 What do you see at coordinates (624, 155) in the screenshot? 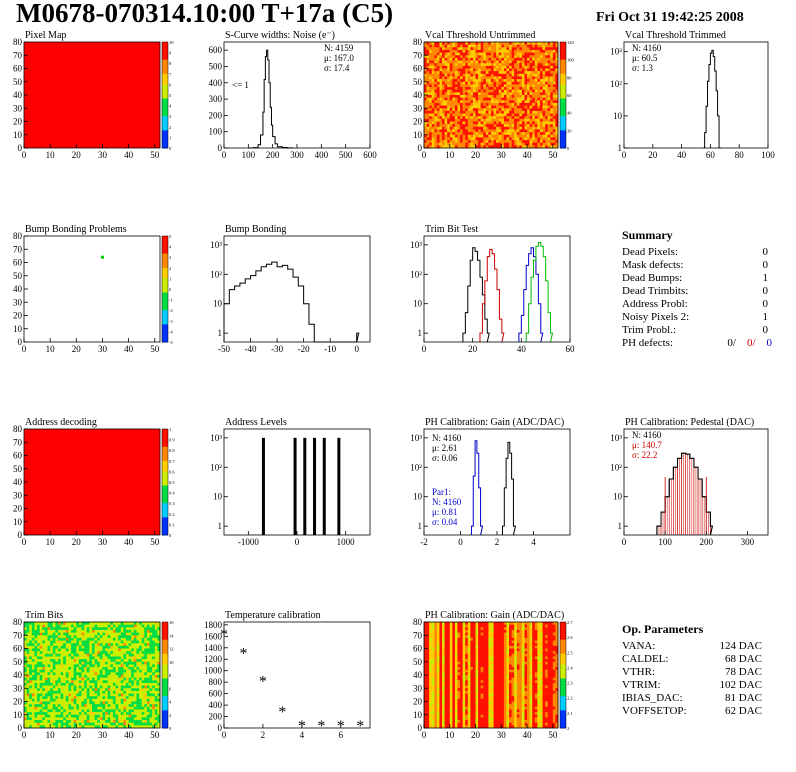
I see `x-tick-label: 0` at bounding box center [624, 155].